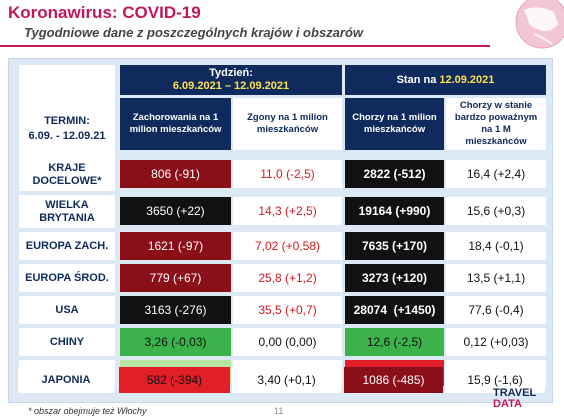 Image resolution: width=564 pixels, height=418 pixels. What do you see at coordinates (515, 393) in the screenshot?
I see `logo-line1: TRAVEL` at bounding box center [515, 393].